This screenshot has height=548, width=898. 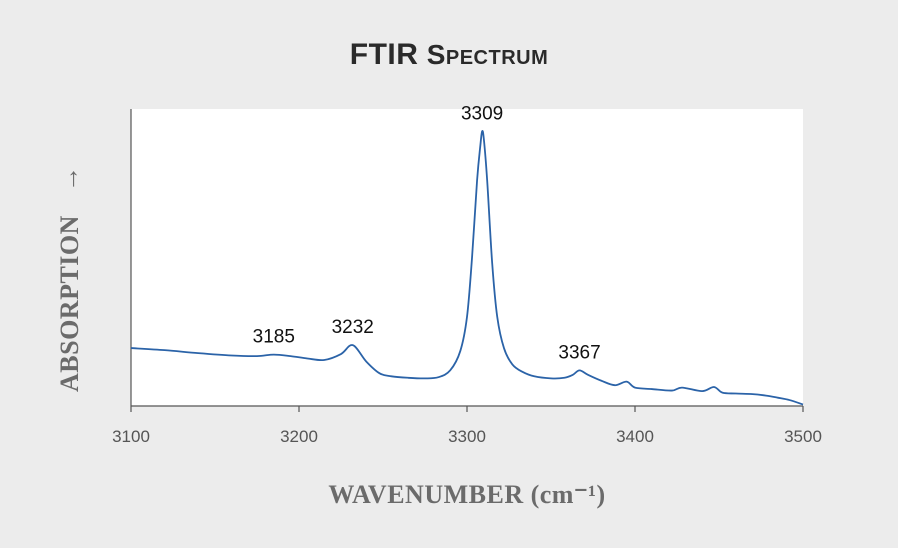 I want to click on x-tick-label-4: 3500, so click(x=803, y=436).